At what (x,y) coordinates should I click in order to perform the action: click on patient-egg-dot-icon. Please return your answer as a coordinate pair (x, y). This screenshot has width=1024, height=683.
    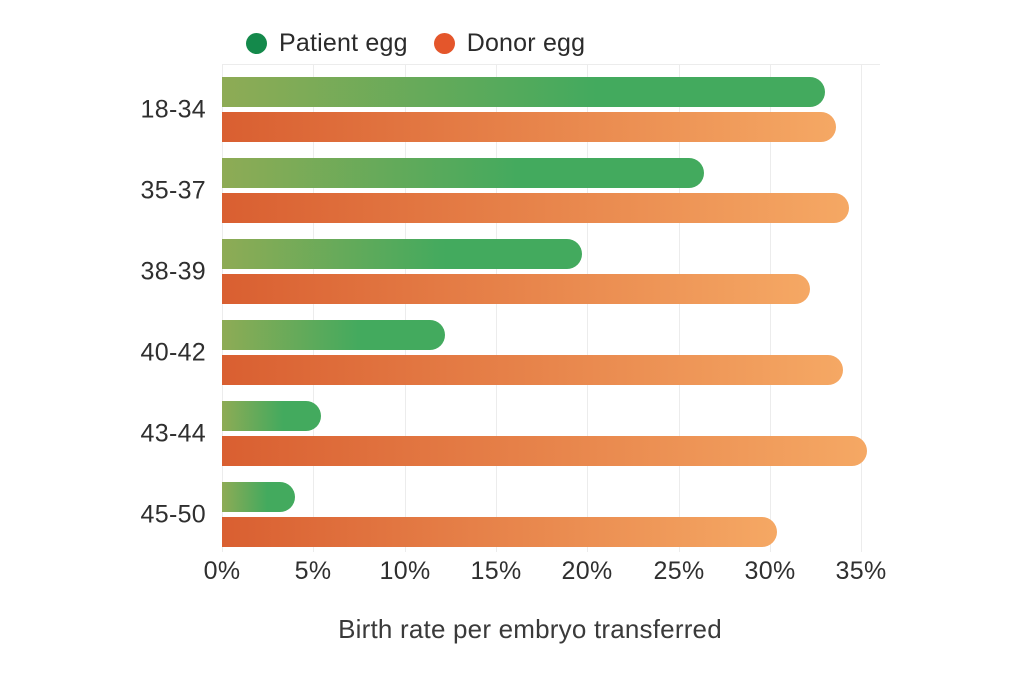
    Looking at the image, I should click on (256, 43).